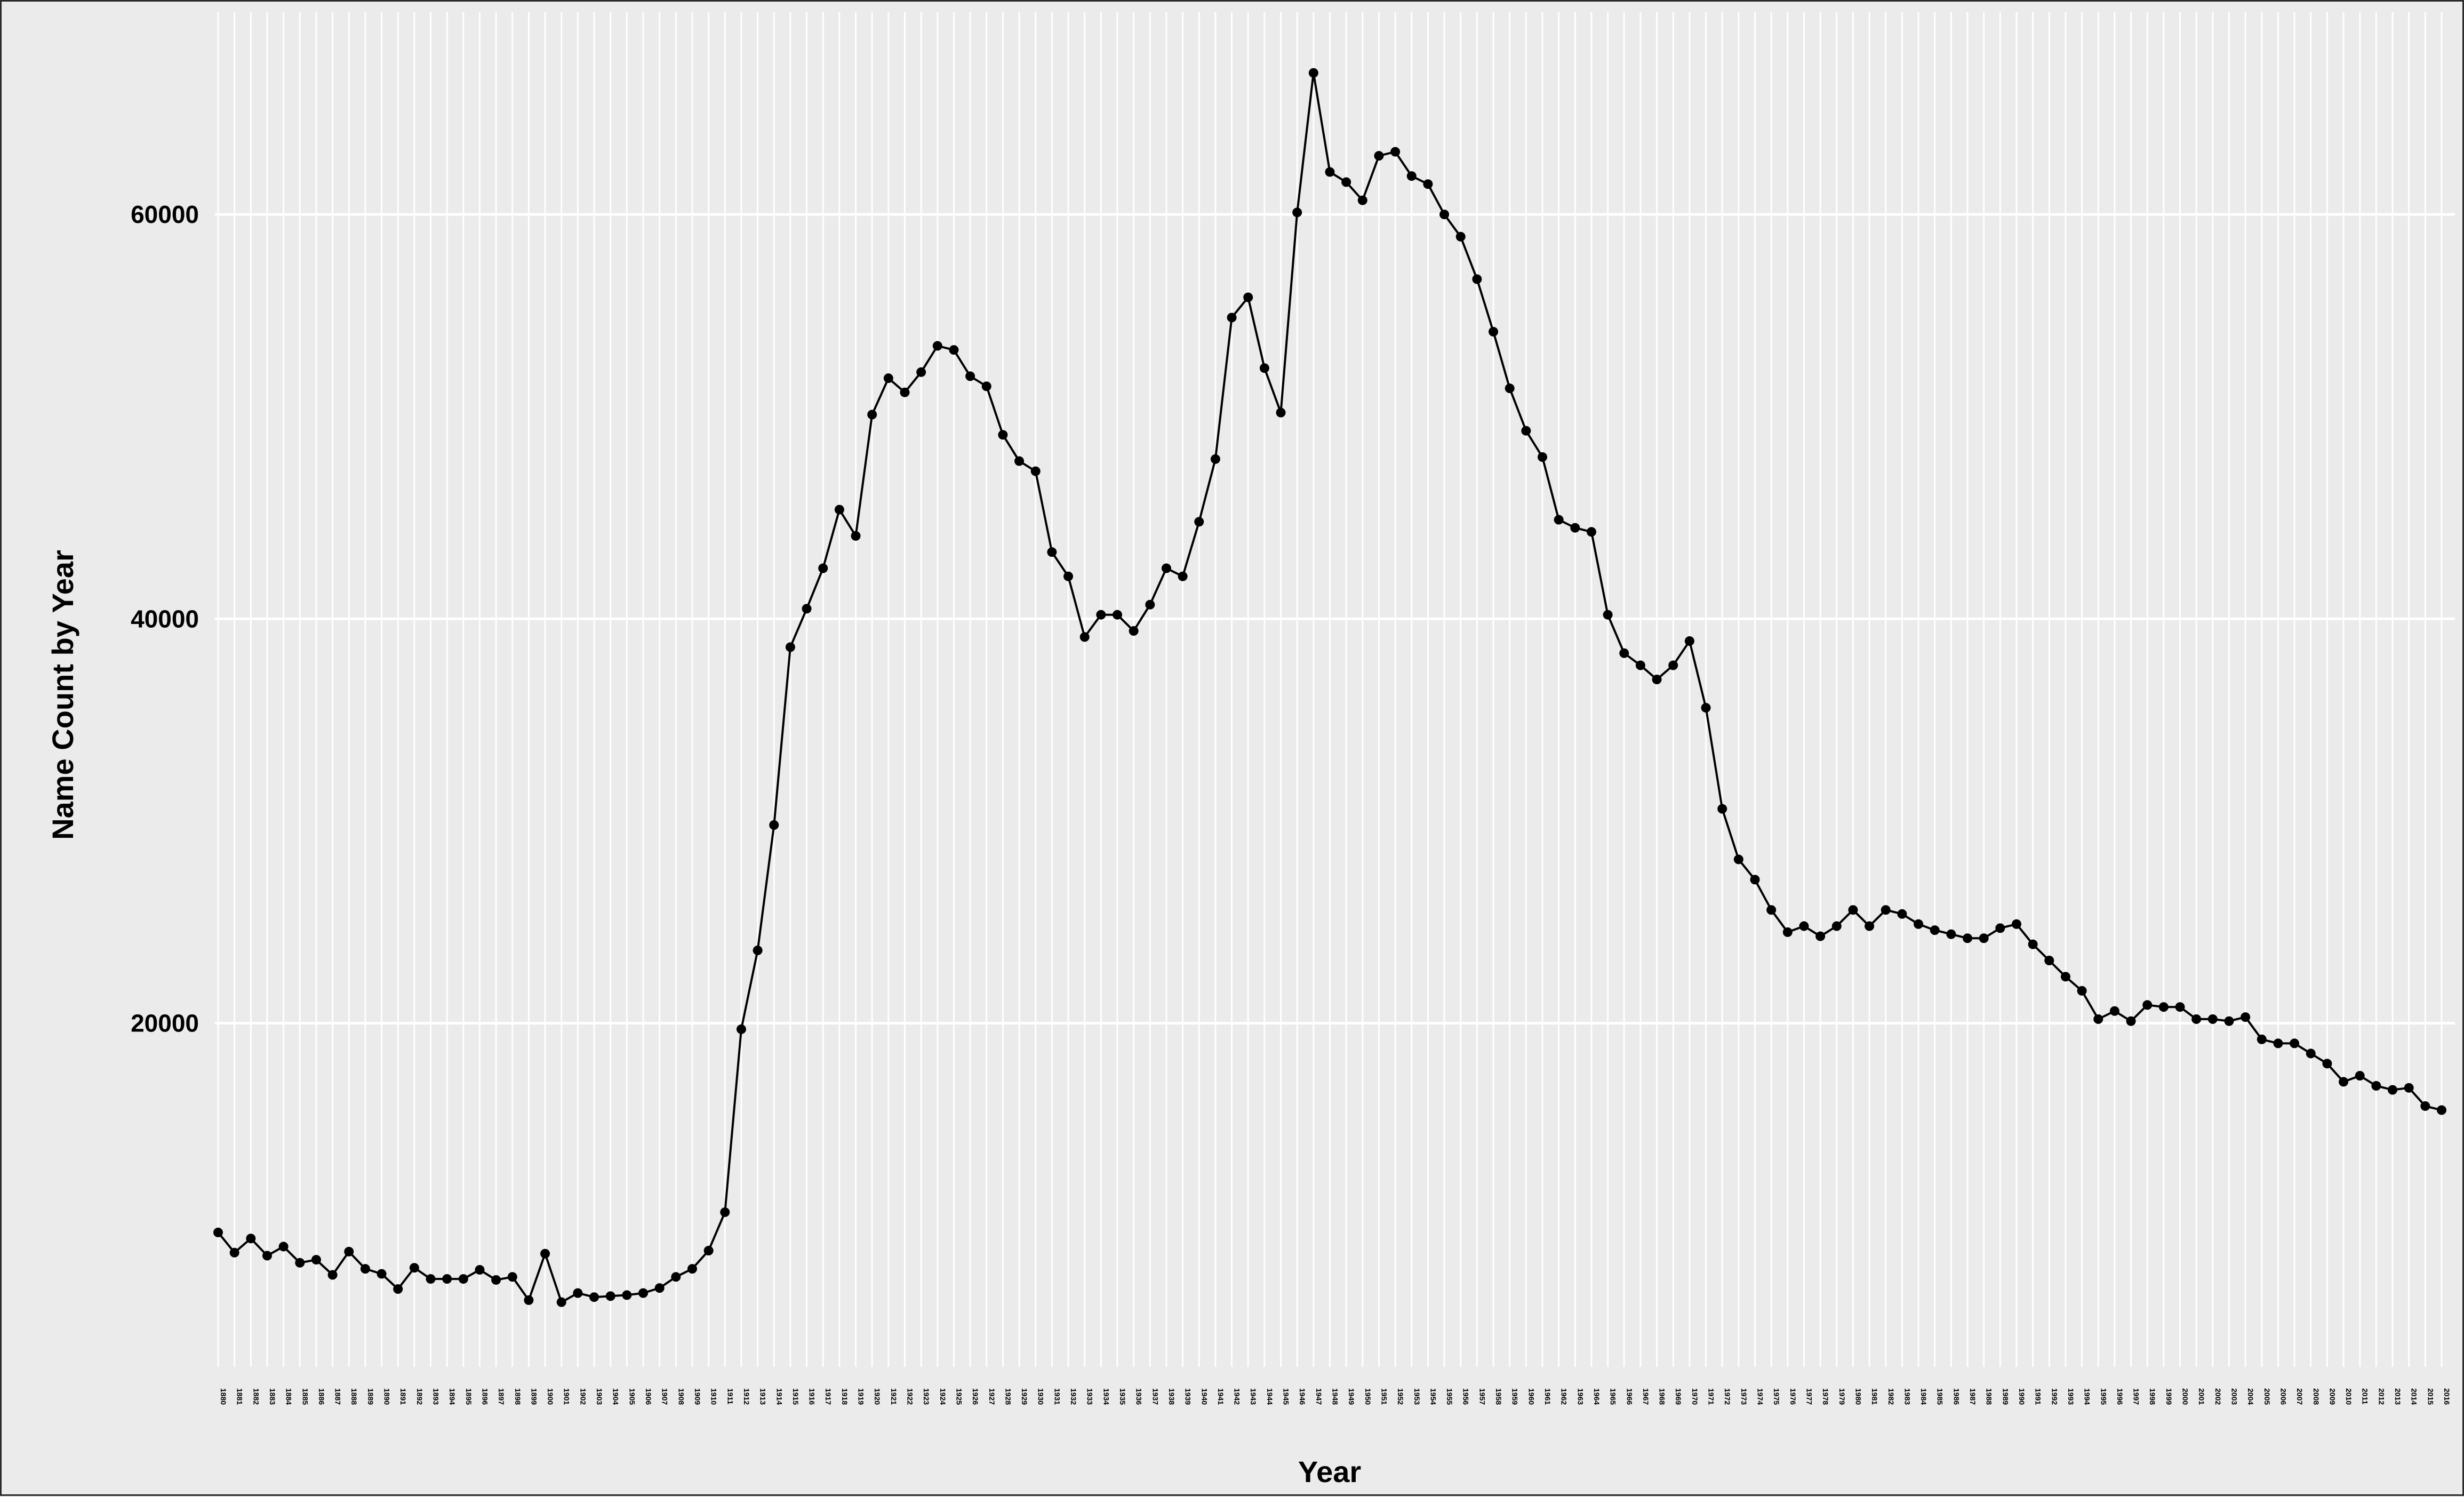  I want to click on x-tick-label: 1999, so click(2169, 1396).